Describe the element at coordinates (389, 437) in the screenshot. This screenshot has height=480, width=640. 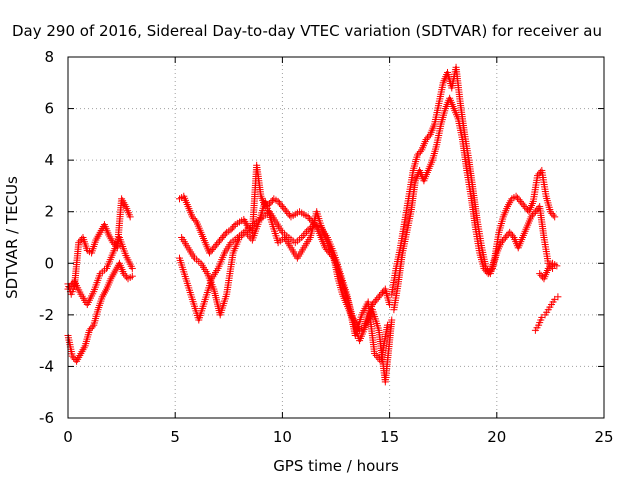
I see `x-tick-label: 15` at that location.